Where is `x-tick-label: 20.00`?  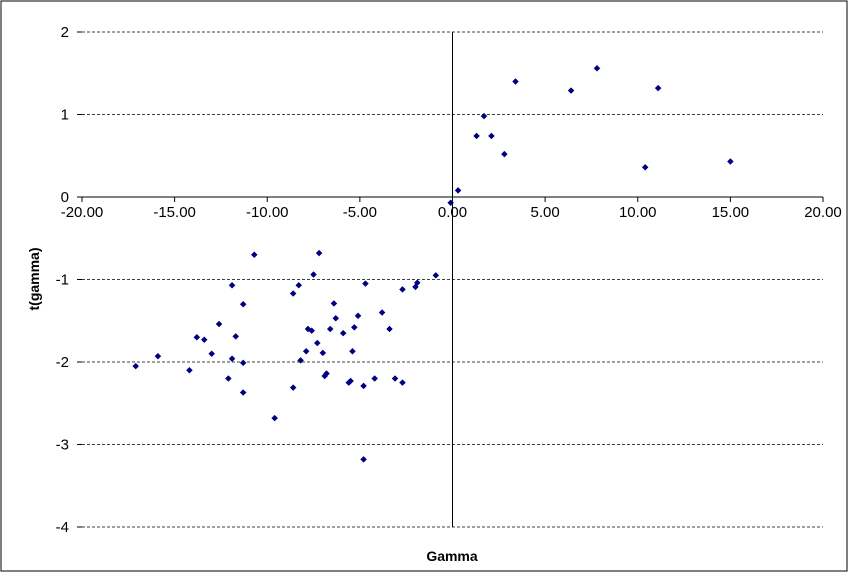 x-tick-label: 20.00 is located at coordinates (823, 212).